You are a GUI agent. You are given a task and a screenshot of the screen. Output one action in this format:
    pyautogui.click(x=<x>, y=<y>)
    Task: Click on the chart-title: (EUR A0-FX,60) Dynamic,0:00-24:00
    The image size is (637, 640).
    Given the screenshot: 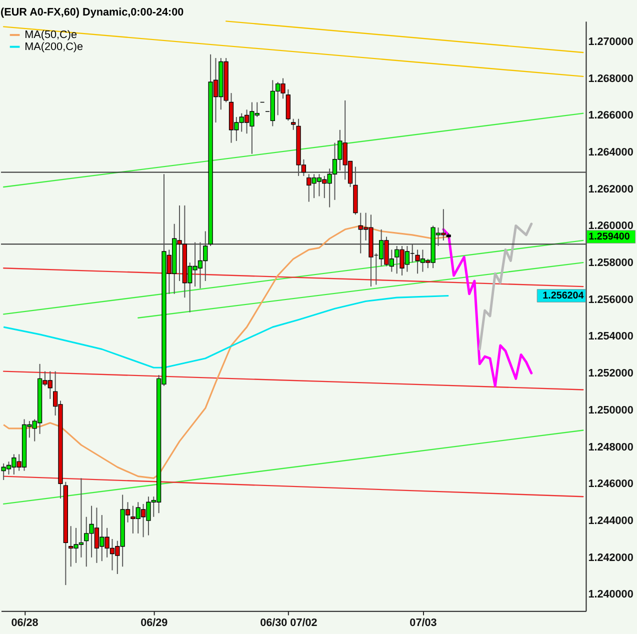 What is the action you would take?
    pyautogui.click(x=92, y=12)
    